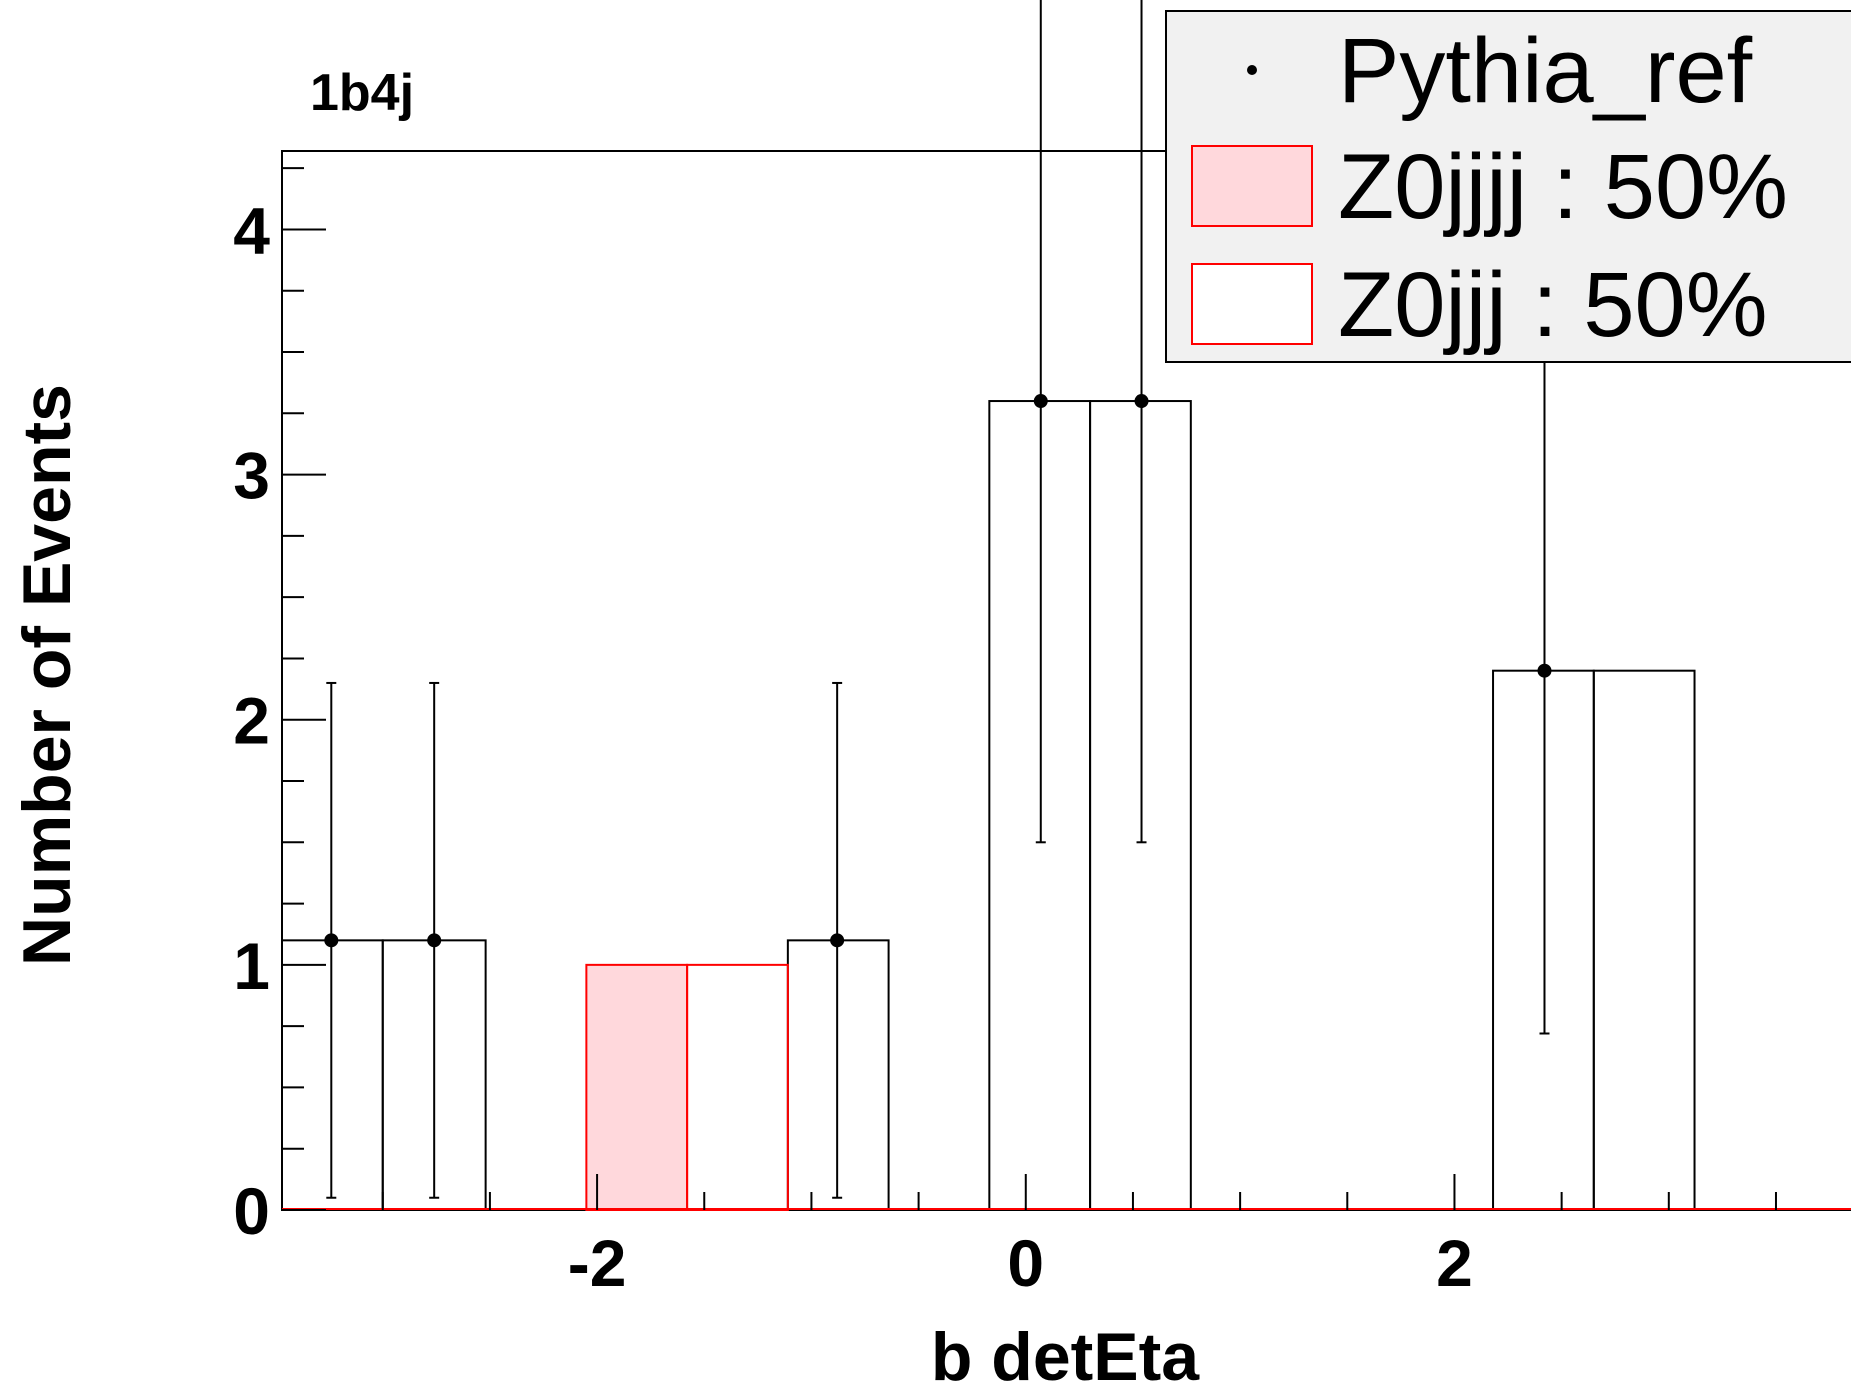 This screenshot has width=1851, height=1390. What do you see at coordinates (47, 675) in the screenshot?
I see `y-axis-label: Number of Events` at bounding box center [47, 675].